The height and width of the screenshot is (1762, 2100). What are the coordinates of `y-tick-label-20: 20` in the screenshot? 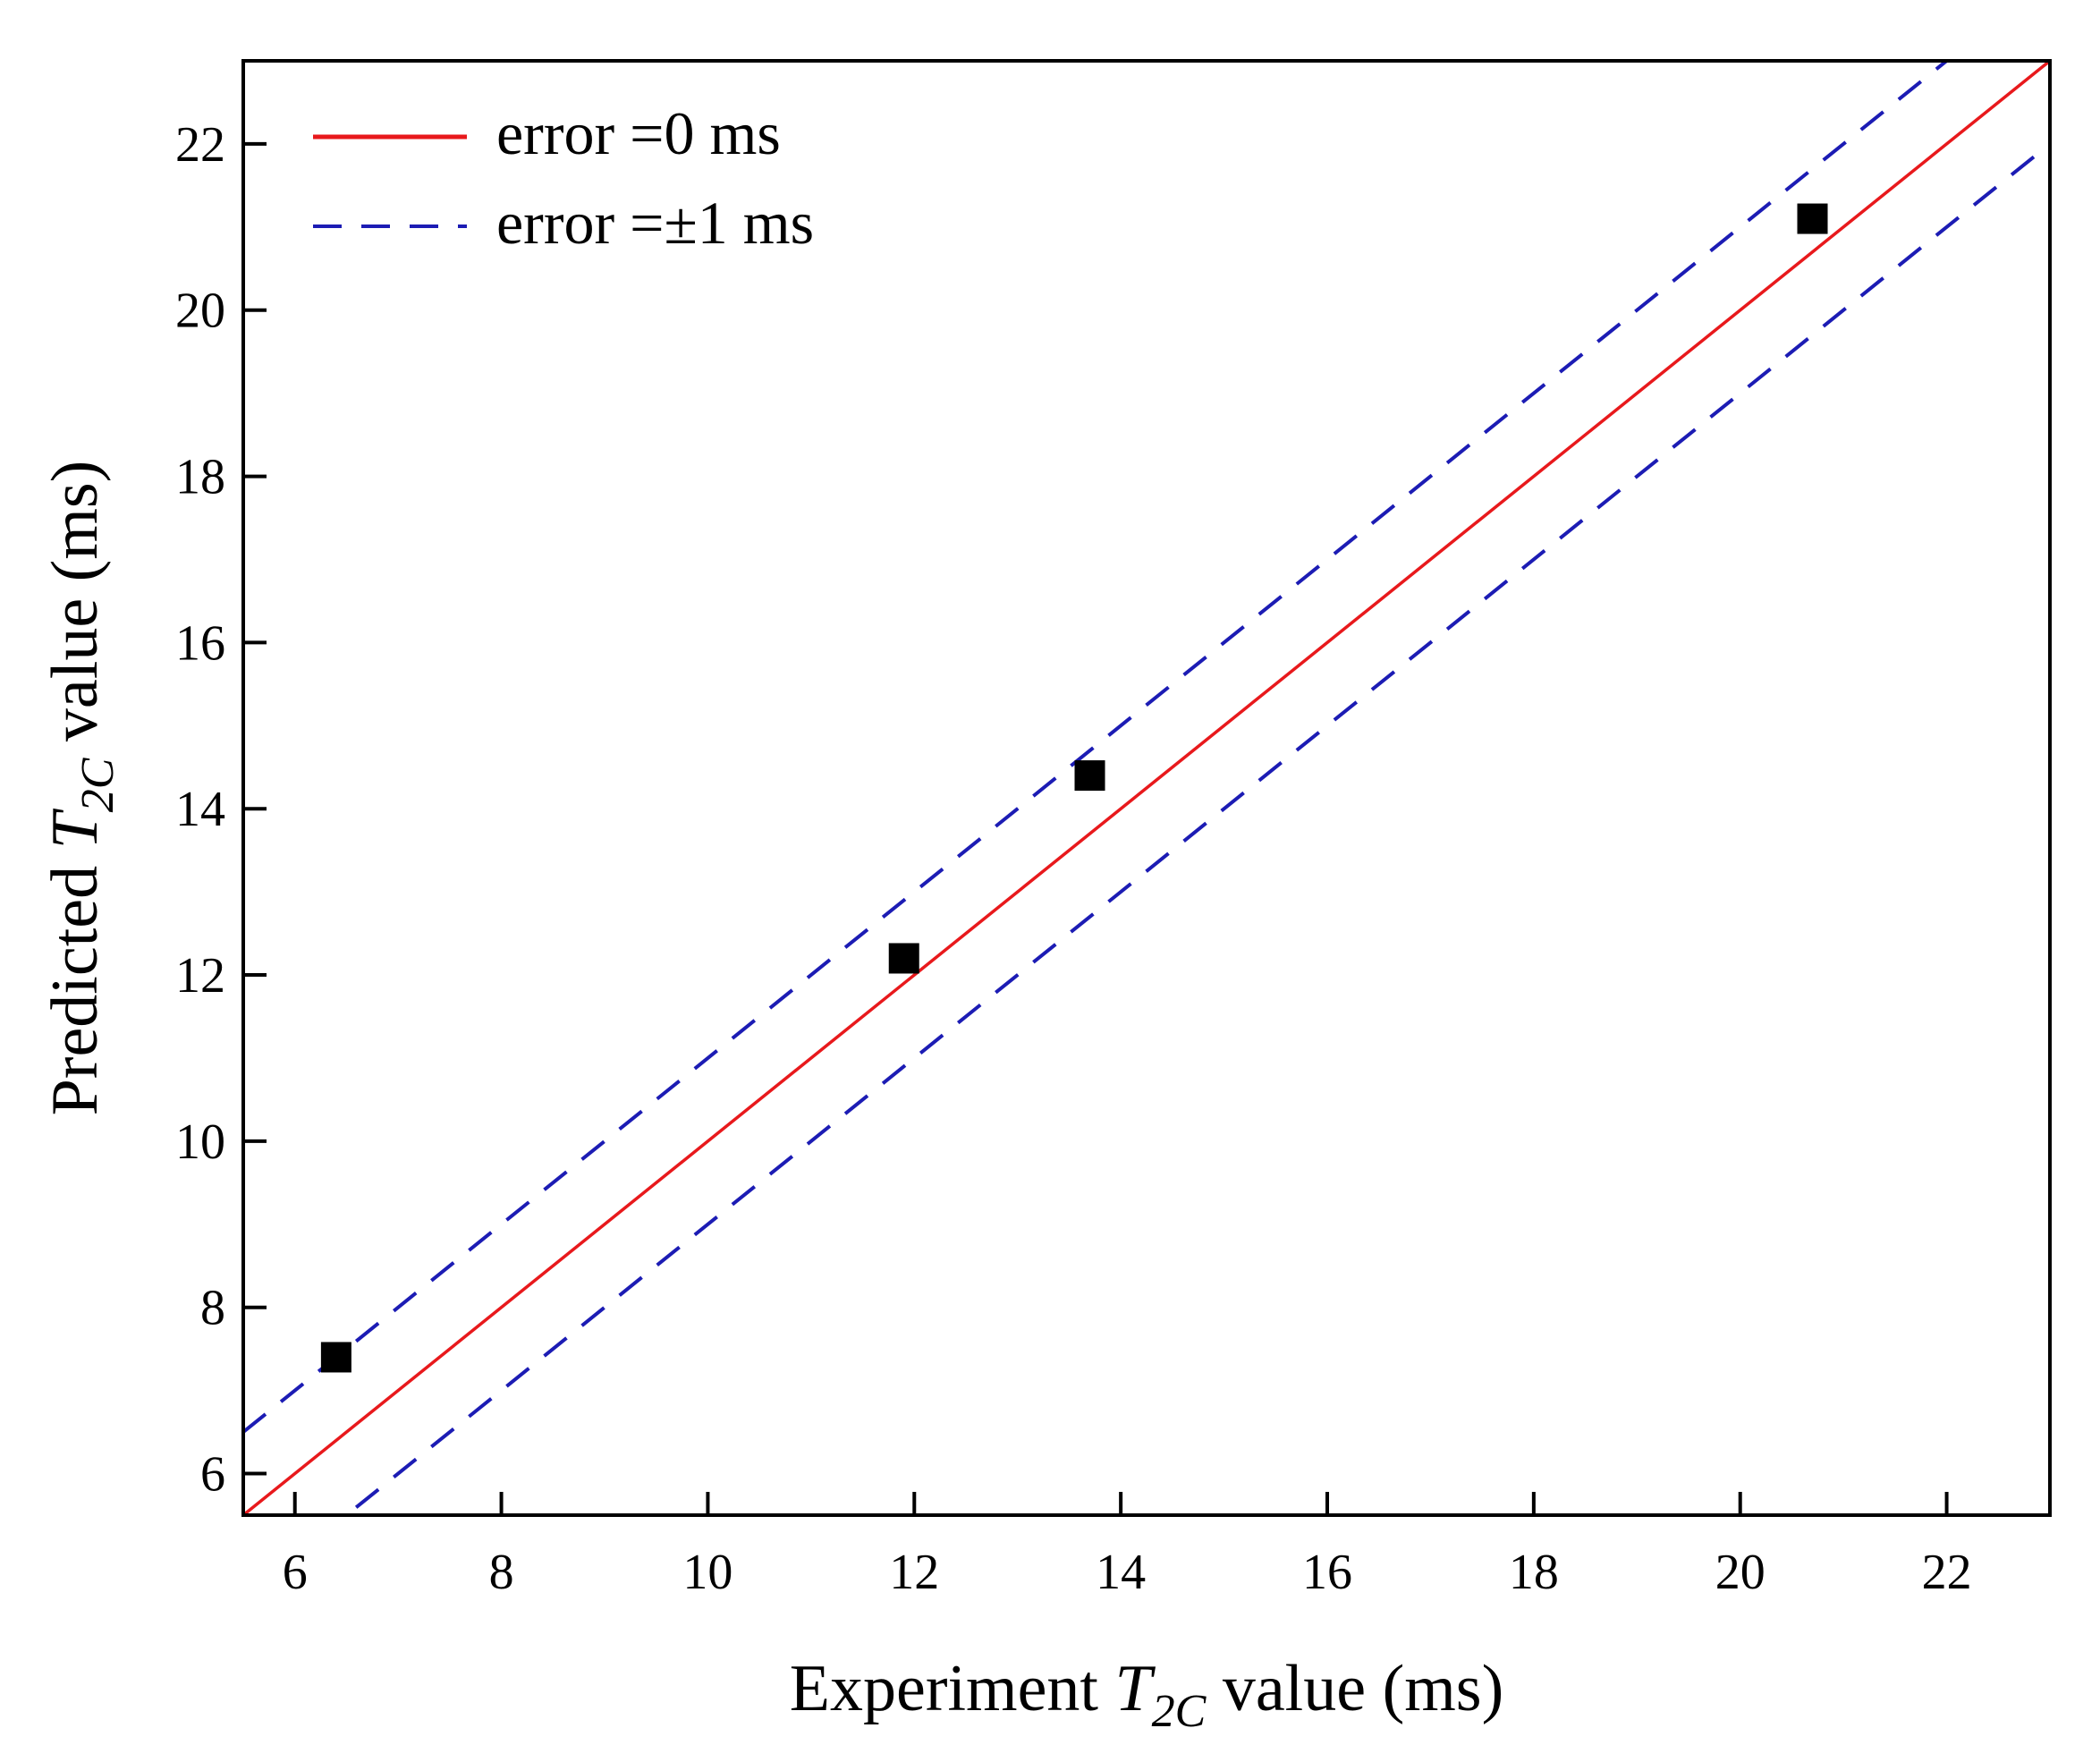 It's located at (200, 311).